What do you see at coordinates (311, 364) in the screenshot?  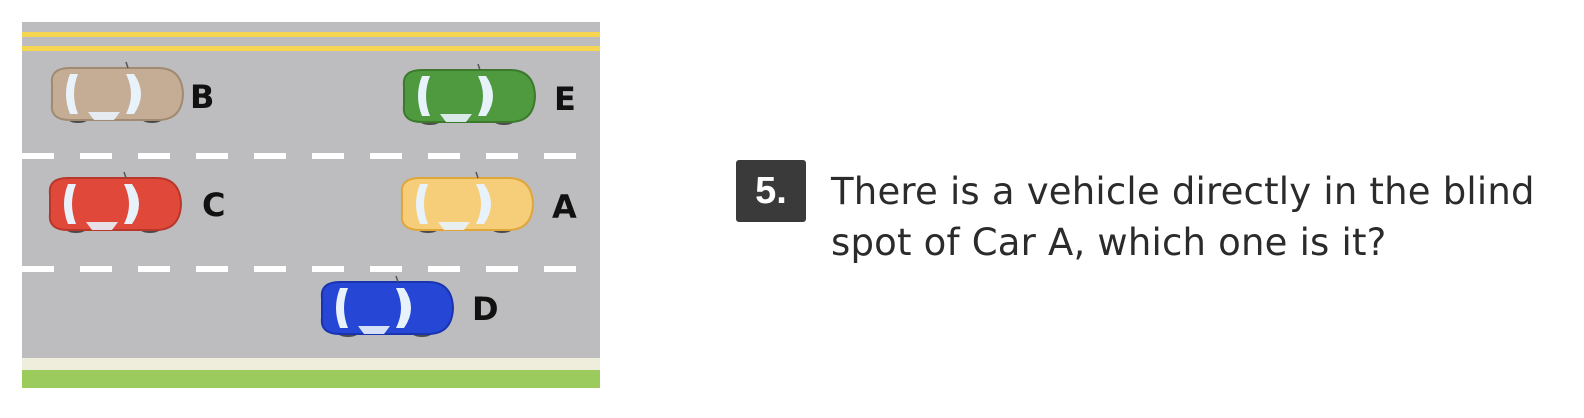 I see `road-shoulder` at bounding box center [311, 364].